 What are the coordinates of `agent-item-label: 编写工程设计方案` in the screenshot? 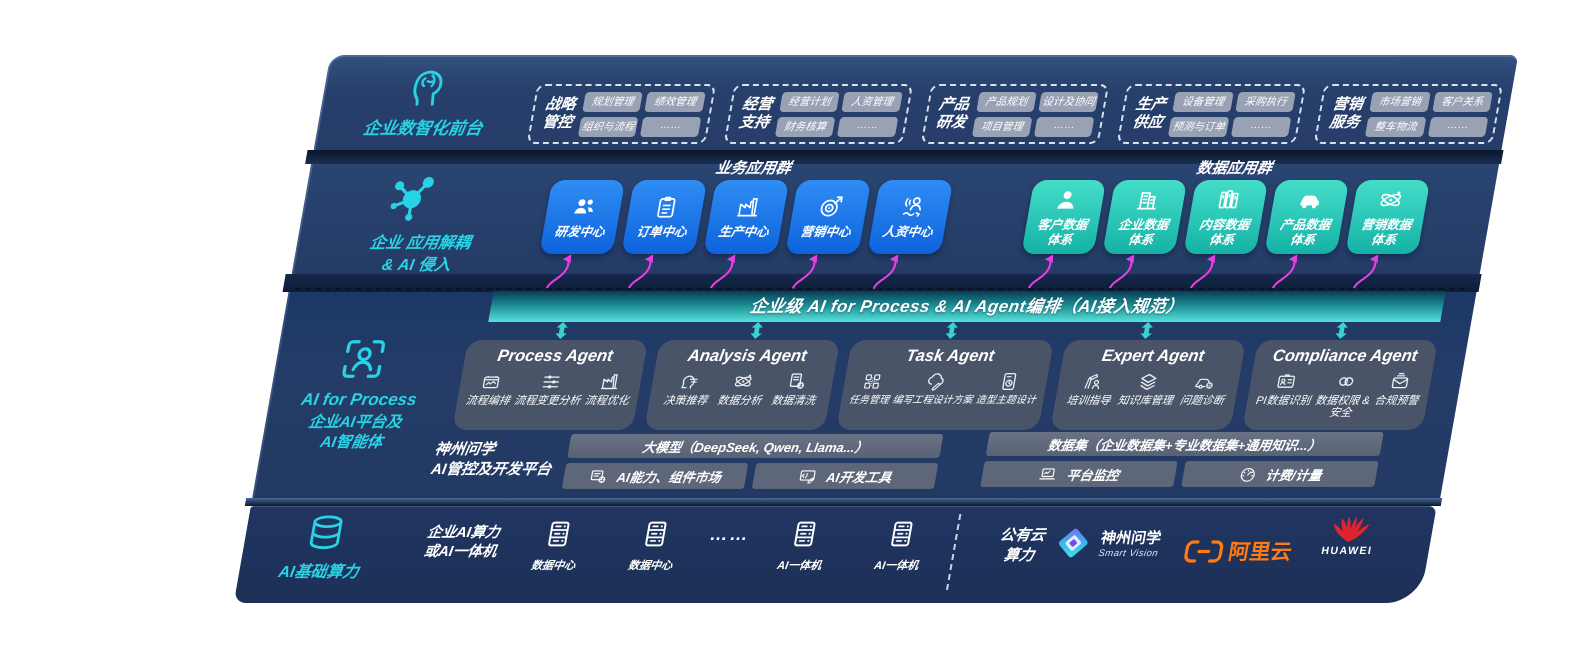 It's located at (932, 400).